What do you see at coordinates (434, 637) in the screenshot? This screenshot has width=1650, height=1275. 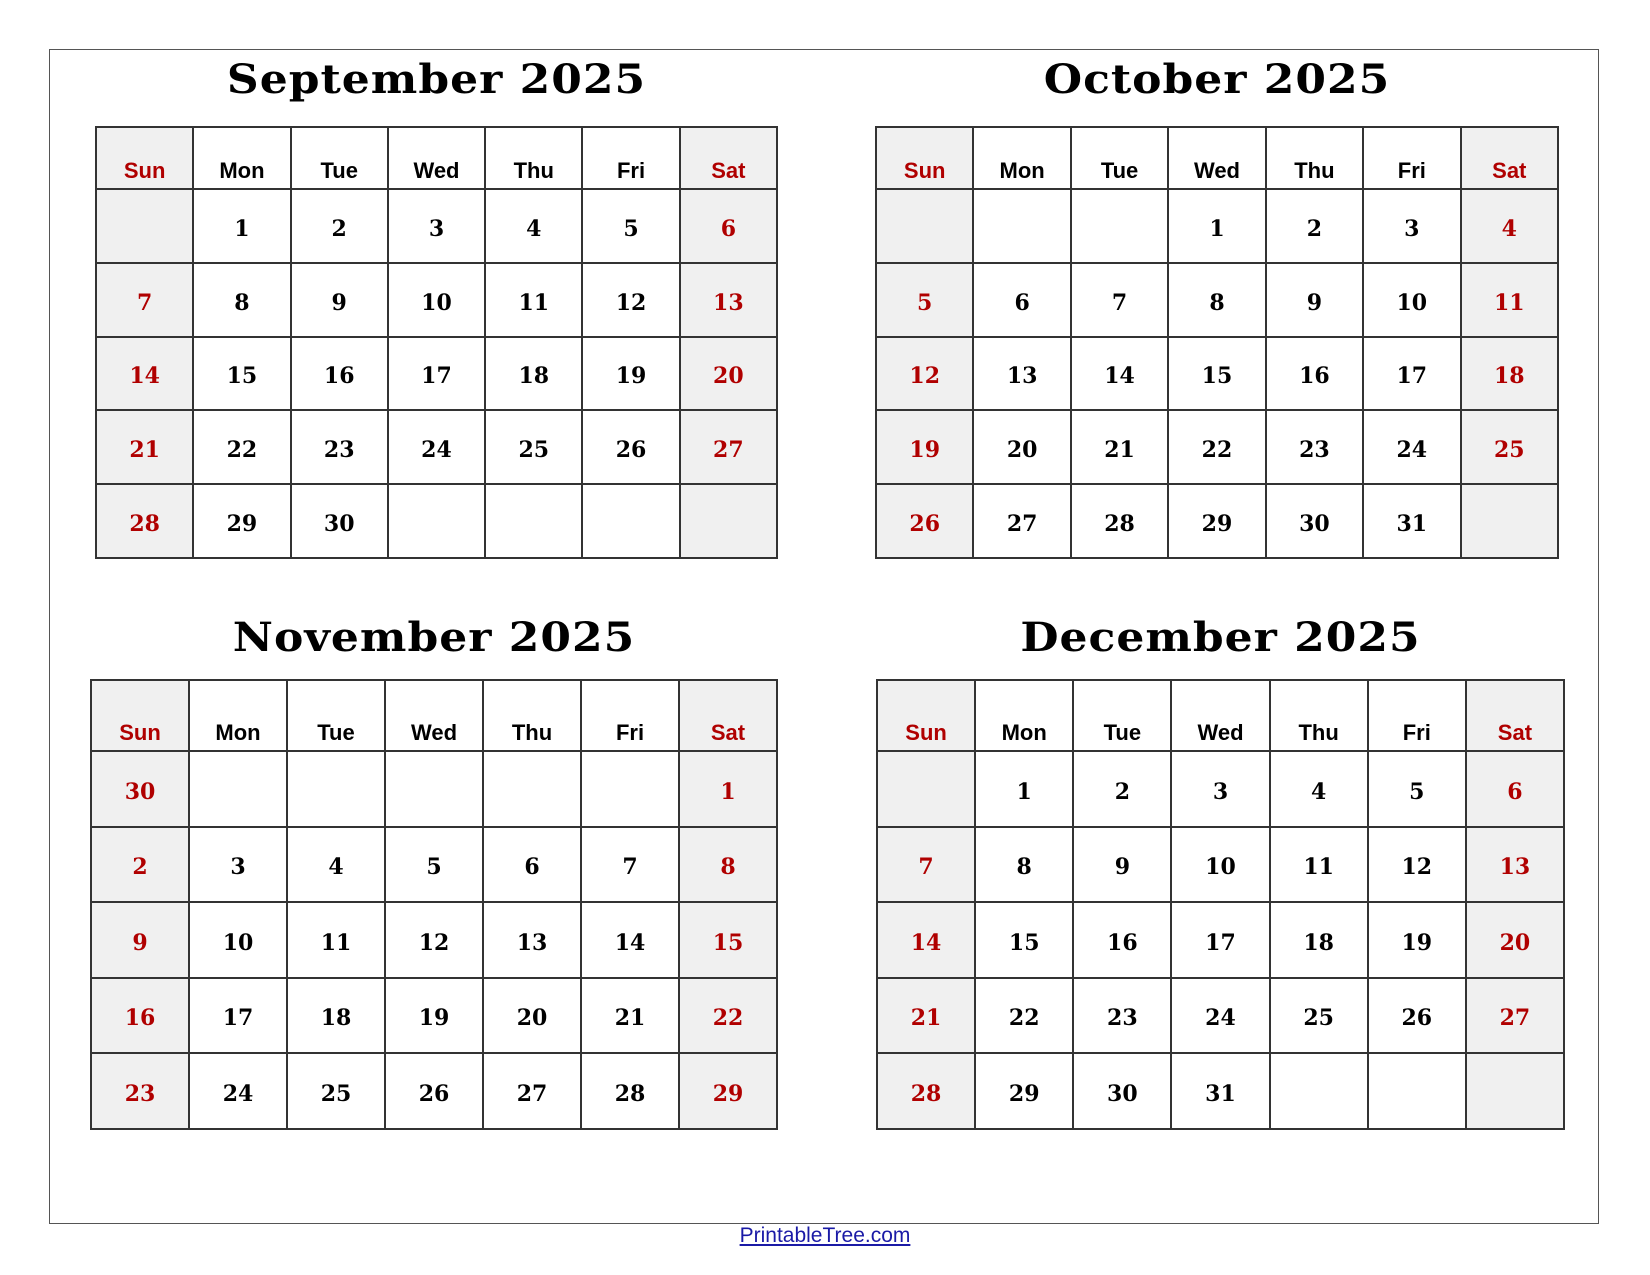 I see `month-title: November 2025` at bounding box center [434, 637].